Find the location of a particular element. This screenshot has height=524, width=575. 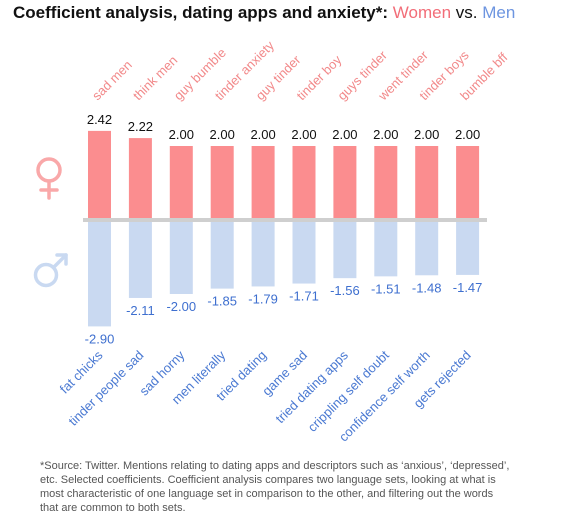

men-value-label: -1.56 is located at coordinates (345, 290).